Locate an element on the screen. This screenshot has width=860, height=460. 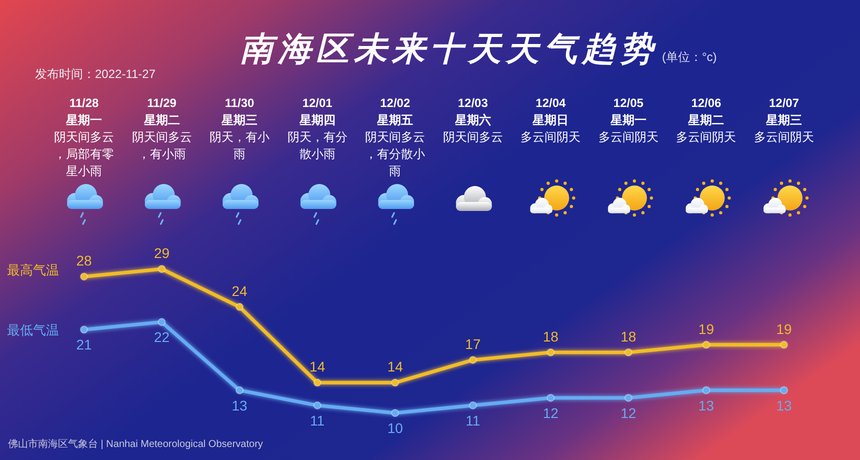
x-tick-label: 11/30星期三阴天，有小雨 is located at coordinates (239, 129).